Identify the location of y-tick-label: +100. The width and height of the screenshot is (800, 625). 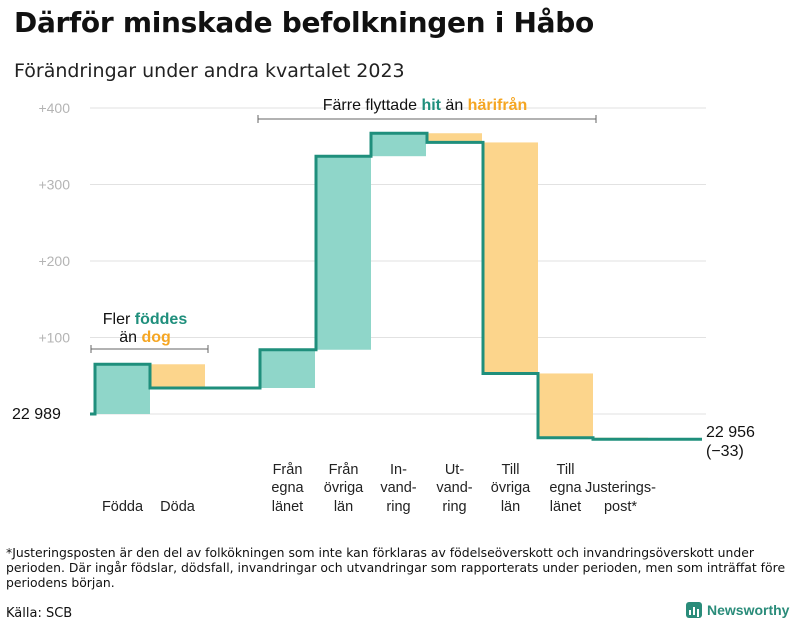
(54, 338).